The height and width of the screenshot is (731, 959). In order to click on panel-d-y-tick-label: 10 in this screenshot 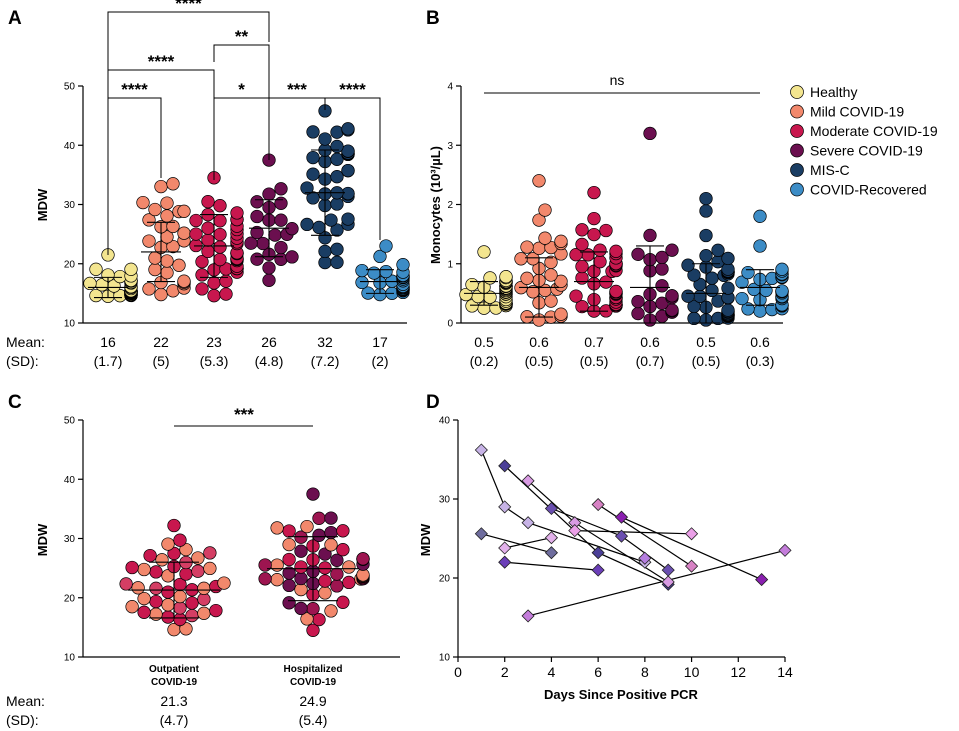, I will do `click(445, 658)`.